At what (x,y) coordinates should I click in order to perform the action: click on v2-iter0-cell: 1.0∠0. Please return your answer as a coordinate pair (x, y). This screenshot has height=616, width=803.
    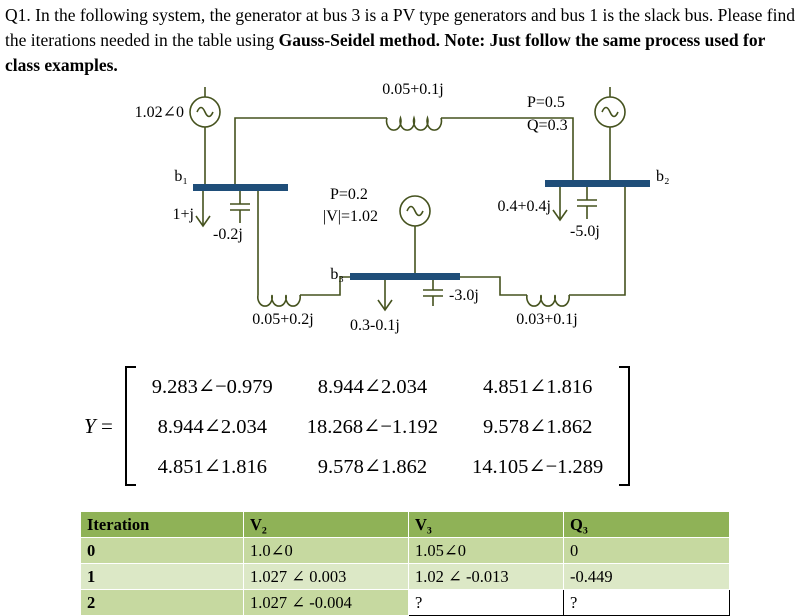
    Looking at the image, I should click on (326, 550).